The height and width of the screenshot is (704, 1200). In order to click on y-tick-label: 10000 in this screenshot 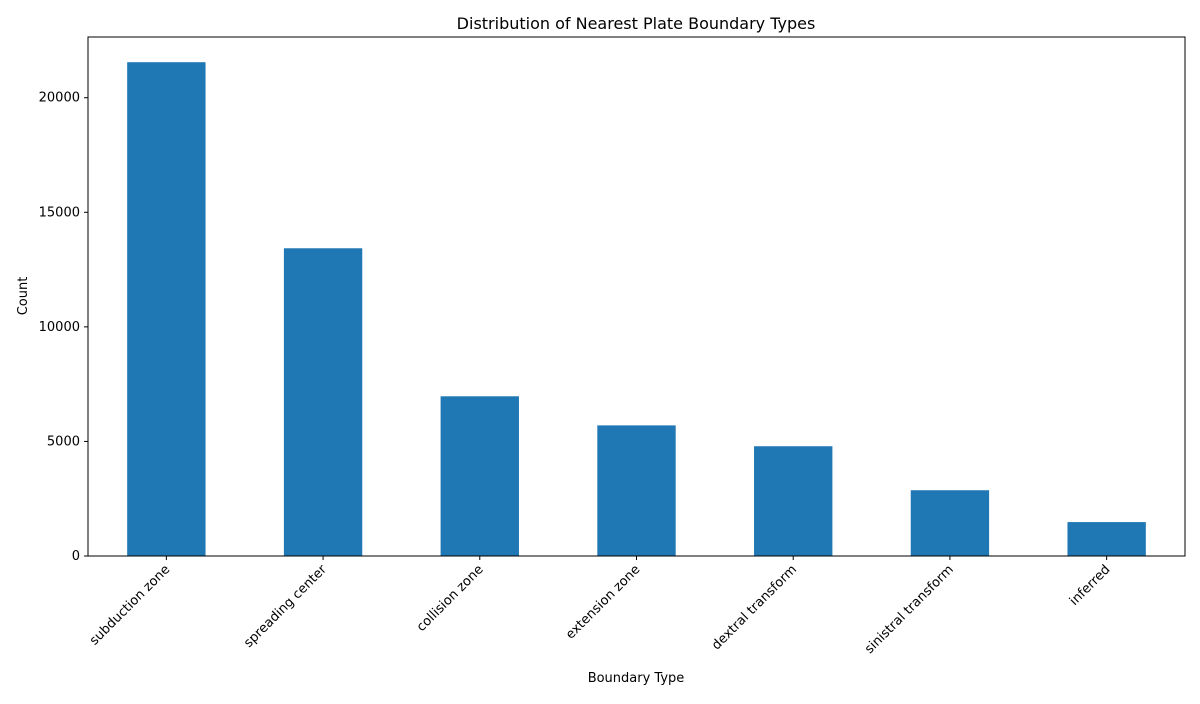, I will do `click(59, 327)`.